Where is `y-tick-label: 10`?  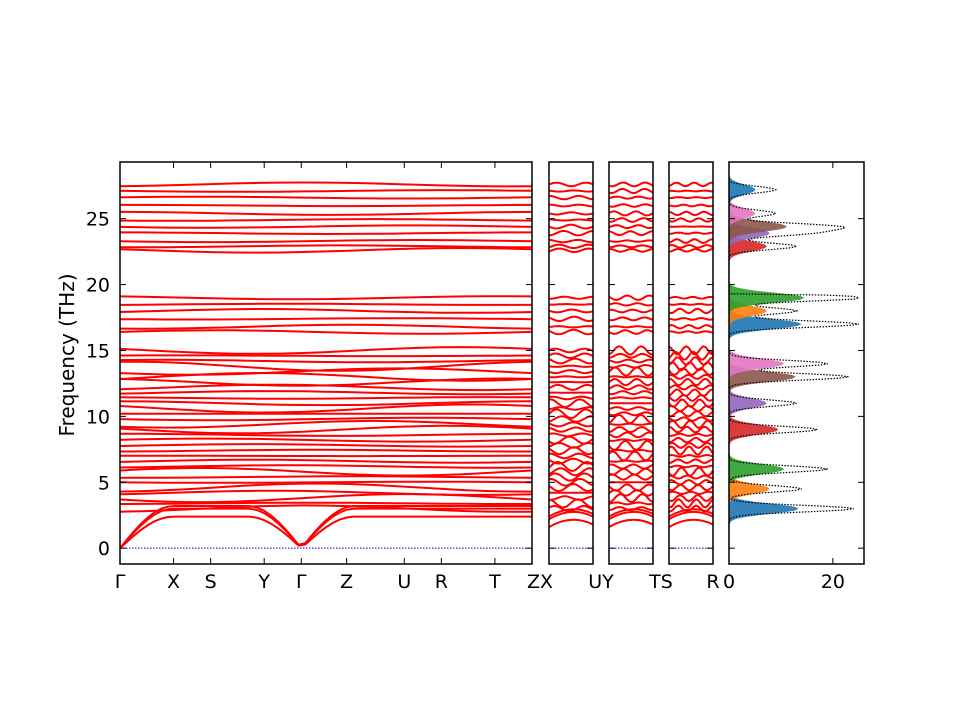
y-tick-label: 10 is located at coordinates (98, 417).